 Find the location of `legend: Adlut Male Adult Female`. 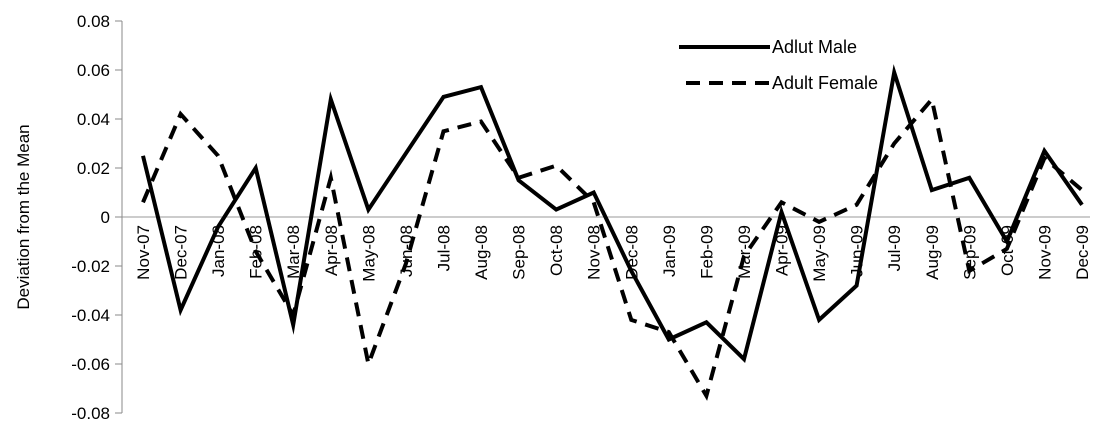

legend: Adlut Male Adult Female is located at coordinates (778, 65).